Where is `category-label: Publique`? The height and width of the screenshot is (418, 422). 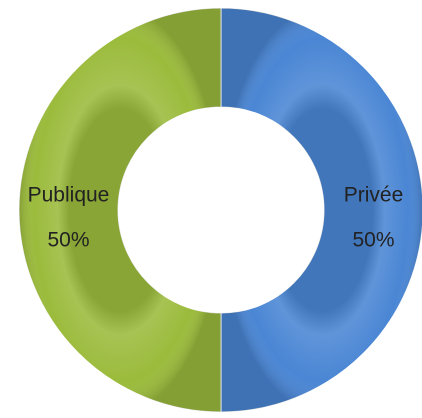 category-label: Publique is located at coordinates (69, 195).